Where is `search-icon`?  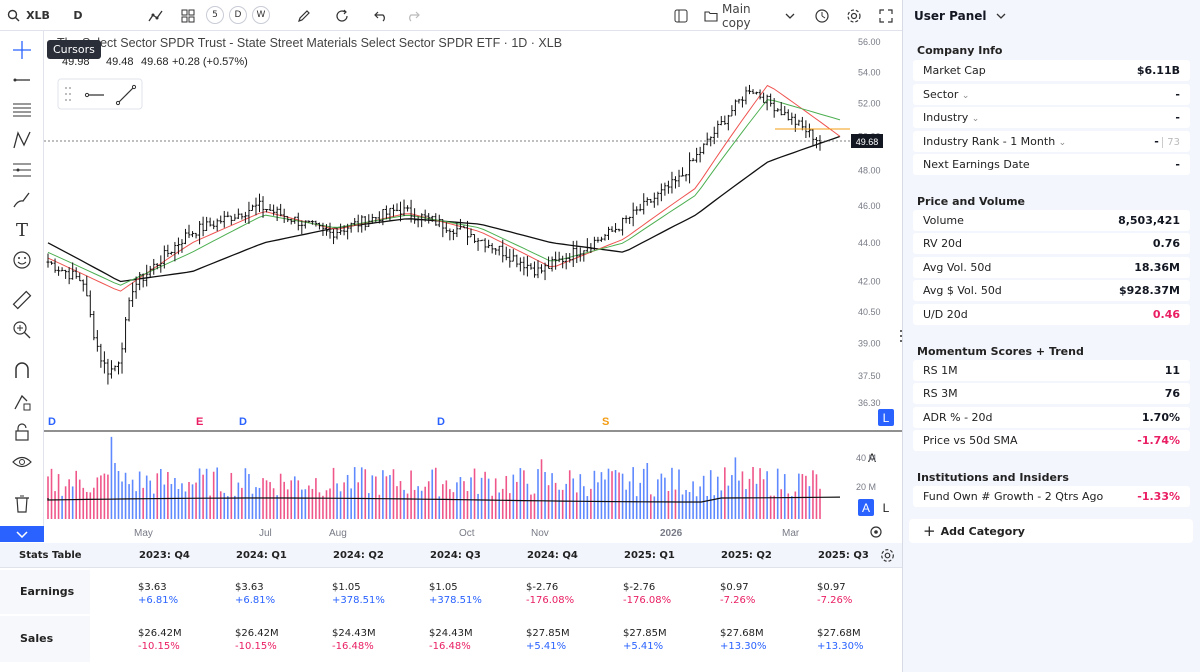
search-icon is located at coordinates (13, 15).